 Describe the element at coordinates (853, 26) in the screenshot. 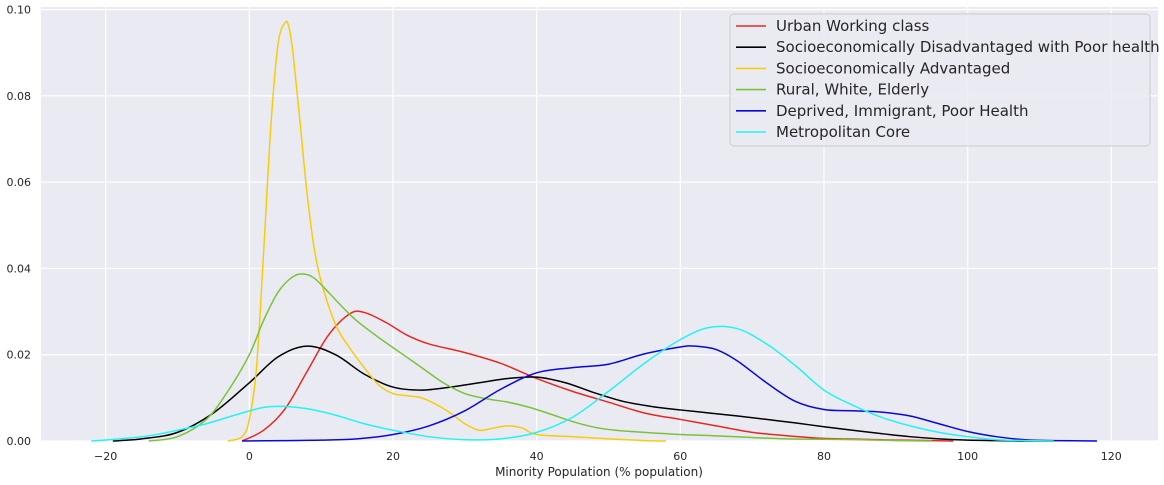

I see `legend-entry-label: Urban Working class` at that location.